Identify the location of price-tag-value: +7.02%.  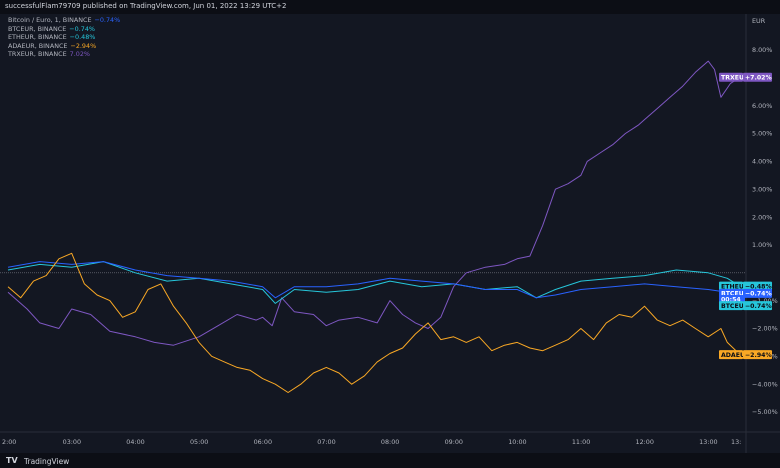
(758, 77).